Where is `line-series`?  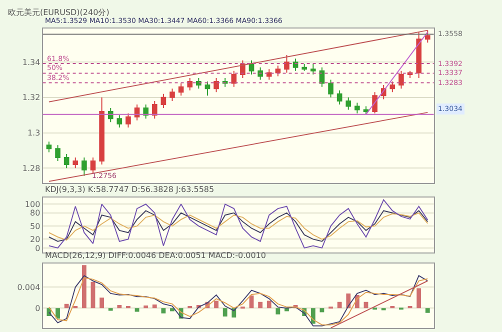 line-series is located at coordinates (238, 223).